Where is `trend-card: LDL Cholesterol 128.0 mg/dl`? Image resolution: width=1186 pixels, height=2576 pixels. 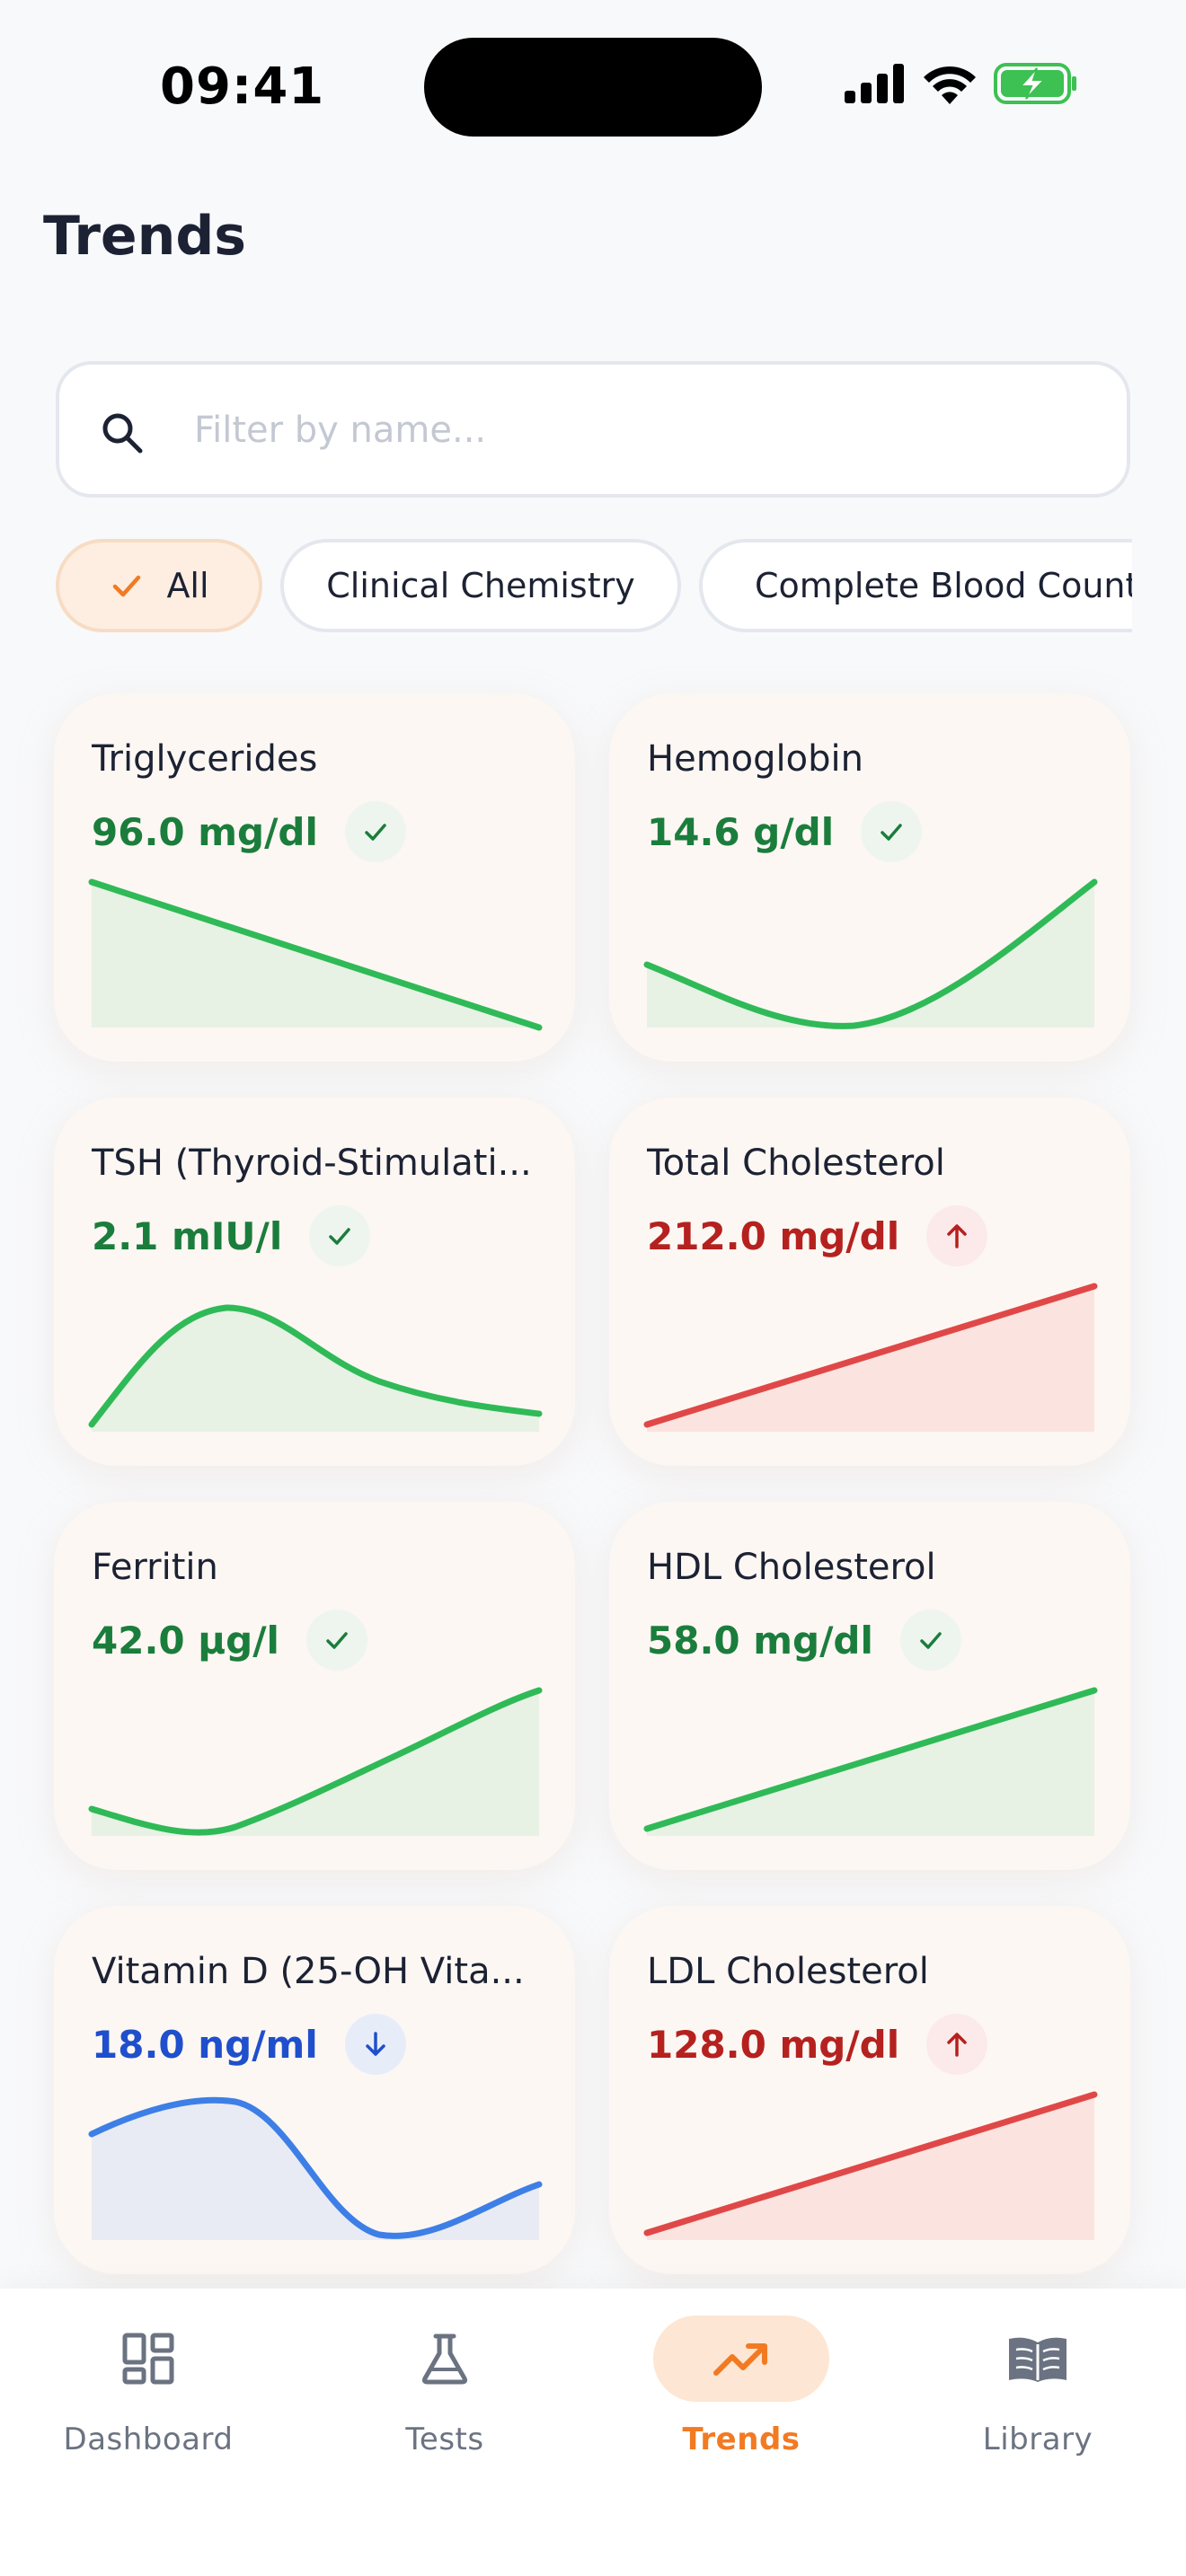
trend-card: LDL Cholesterol 128.0 mg/dl is located at coordinates (869, 2090).